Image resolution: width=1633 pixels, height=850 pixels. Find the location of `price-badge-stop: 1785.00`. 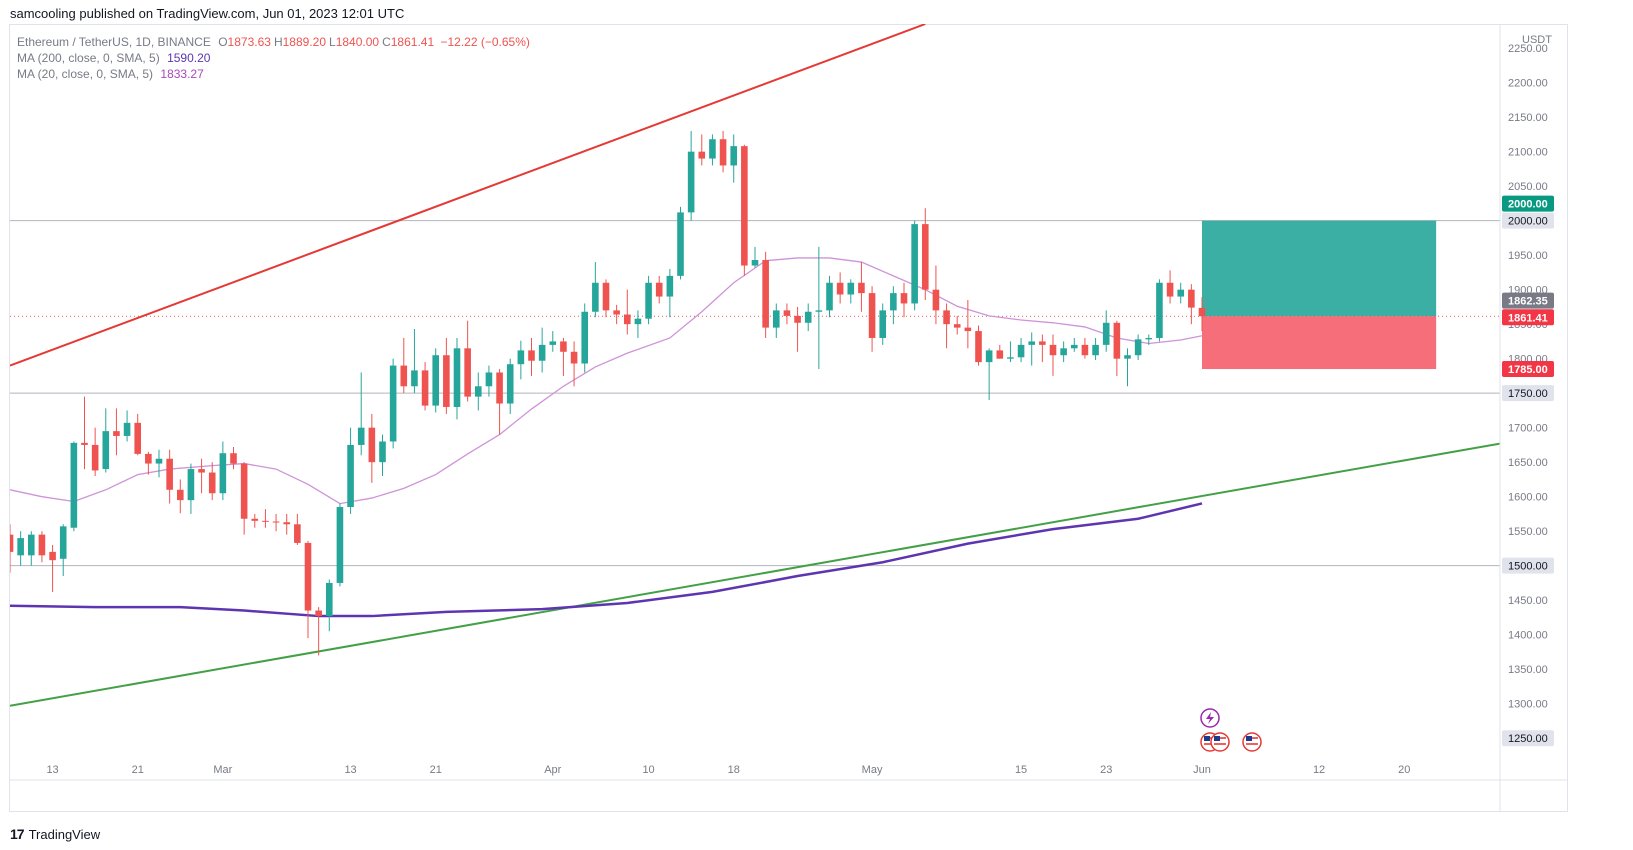

price-badge-stop: 1785.00 is located at coordinates (1528, 369).